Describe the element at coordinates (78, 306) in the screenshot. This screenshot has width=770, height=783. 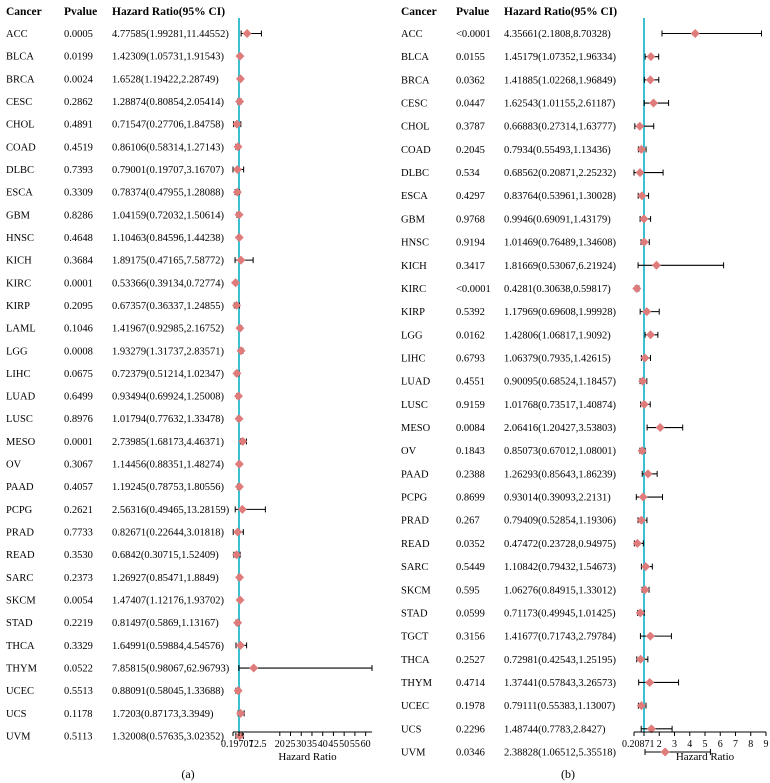
I see `row-pvalue: 0.2095` at that location.